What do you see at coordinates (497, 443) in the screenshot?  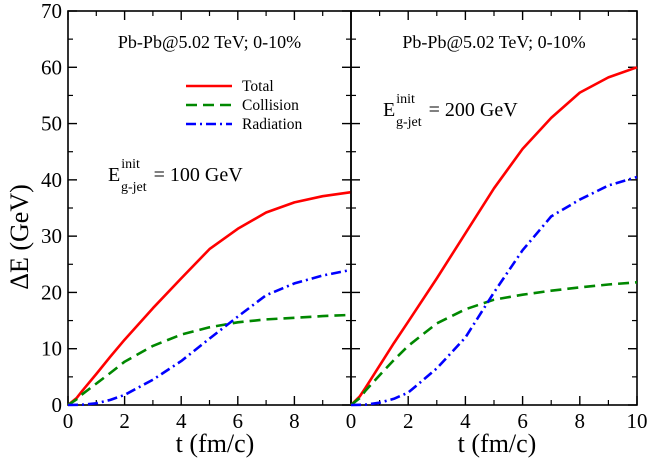 I see `x-axis-title-right: t (fm/c)` at bounding box center [497, 443].